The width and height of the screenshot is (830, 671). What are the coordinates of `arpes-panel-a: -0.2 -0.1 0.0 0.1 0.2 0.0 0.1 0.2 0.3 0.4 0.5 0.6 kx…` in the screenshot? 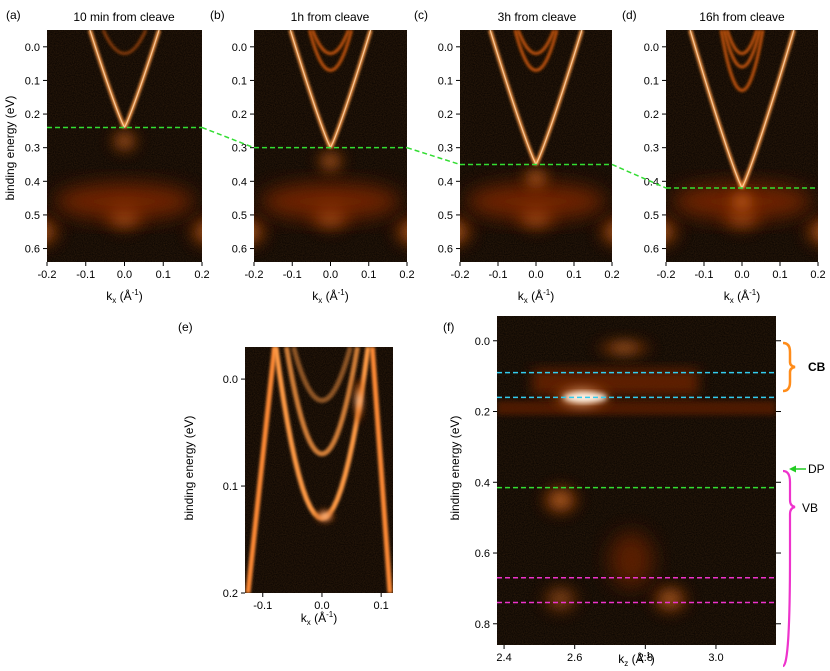 It's located at (117, 167).